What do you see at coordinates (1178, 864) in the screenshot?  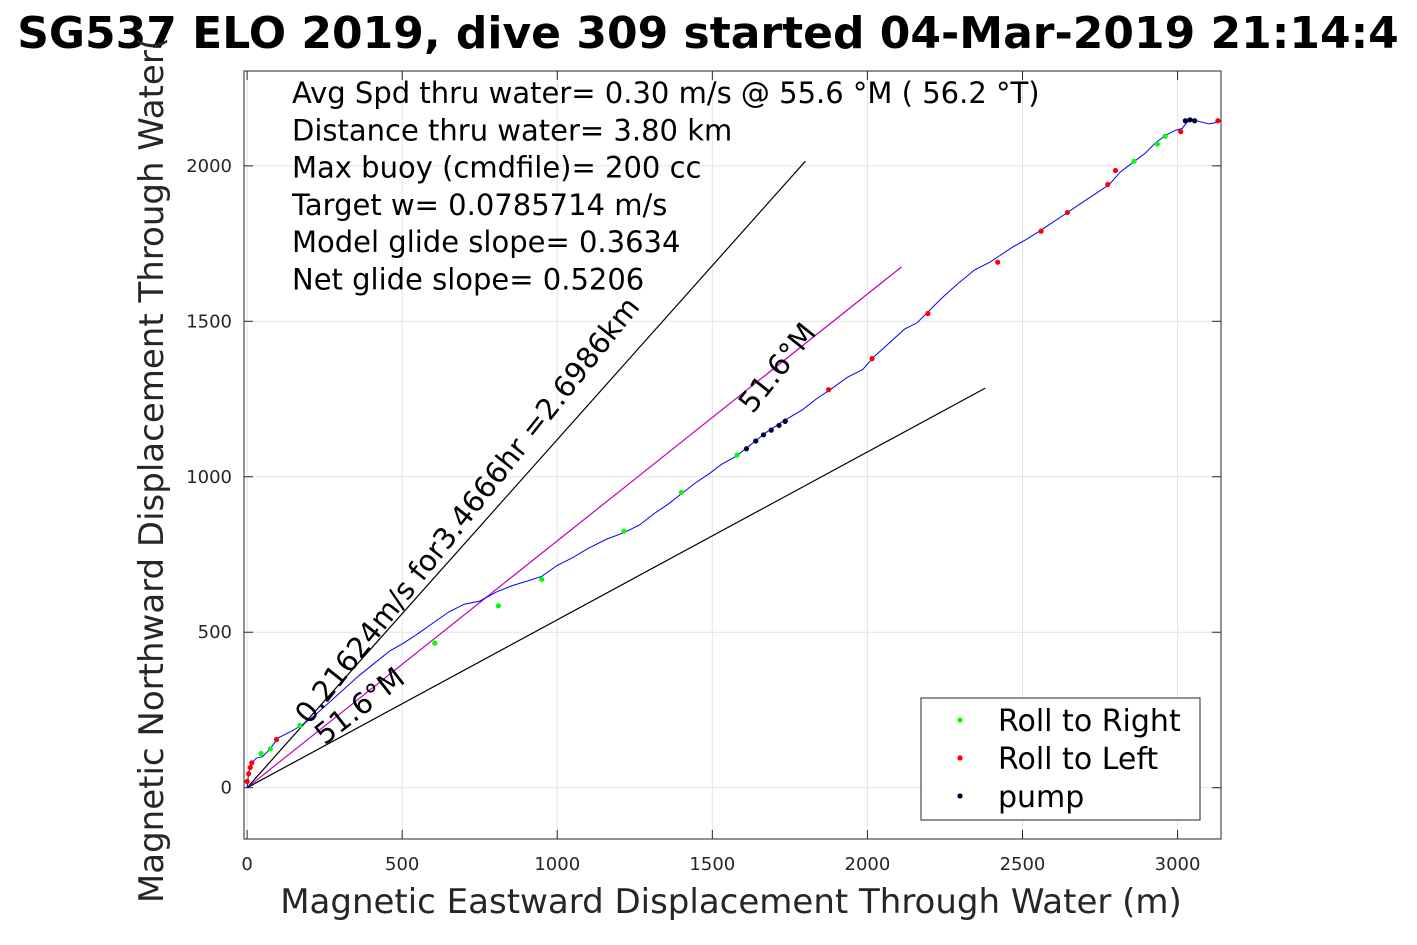 I see `x-tick-label: 3000` at bounding box center [1178, 864].